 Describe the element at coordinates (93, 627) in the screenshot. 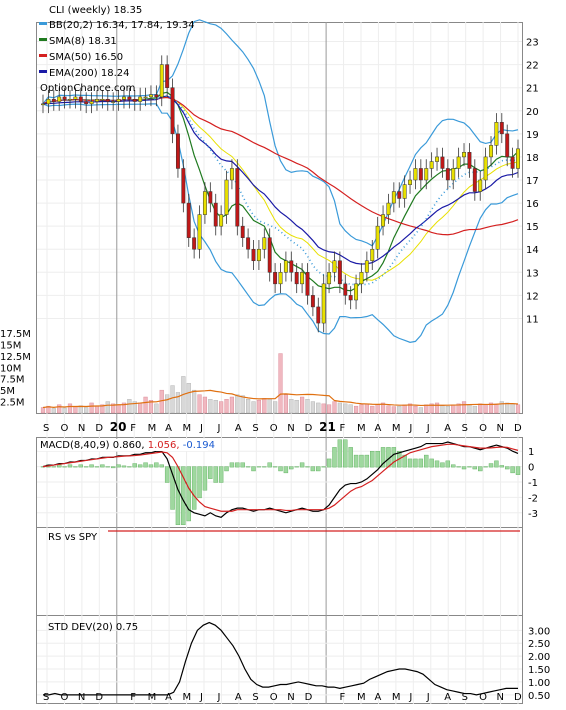

I see `std-label: STD DEV(20) 0.75` at that location.